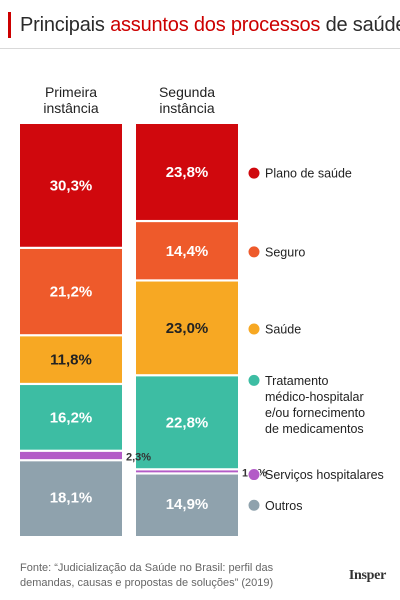  I want to click on data-label: 30,3%, so click(71, 185).